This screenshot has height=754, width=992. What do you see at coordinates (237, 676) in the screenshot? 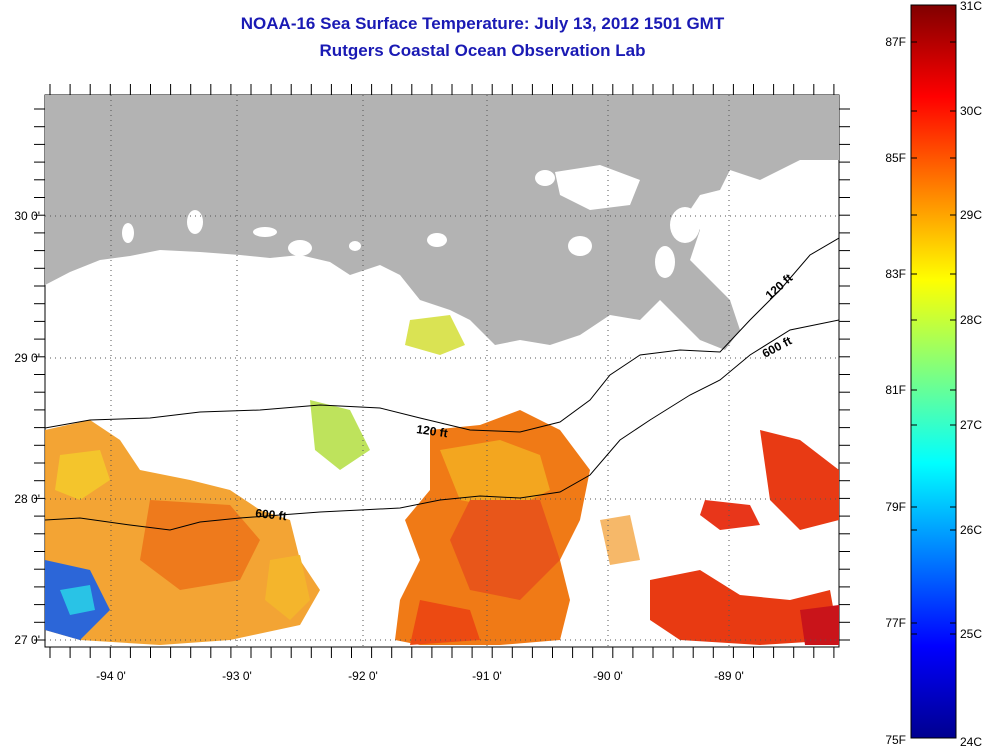
I see `lon-label-93: -93 0'` at bounding box center [237, 676].